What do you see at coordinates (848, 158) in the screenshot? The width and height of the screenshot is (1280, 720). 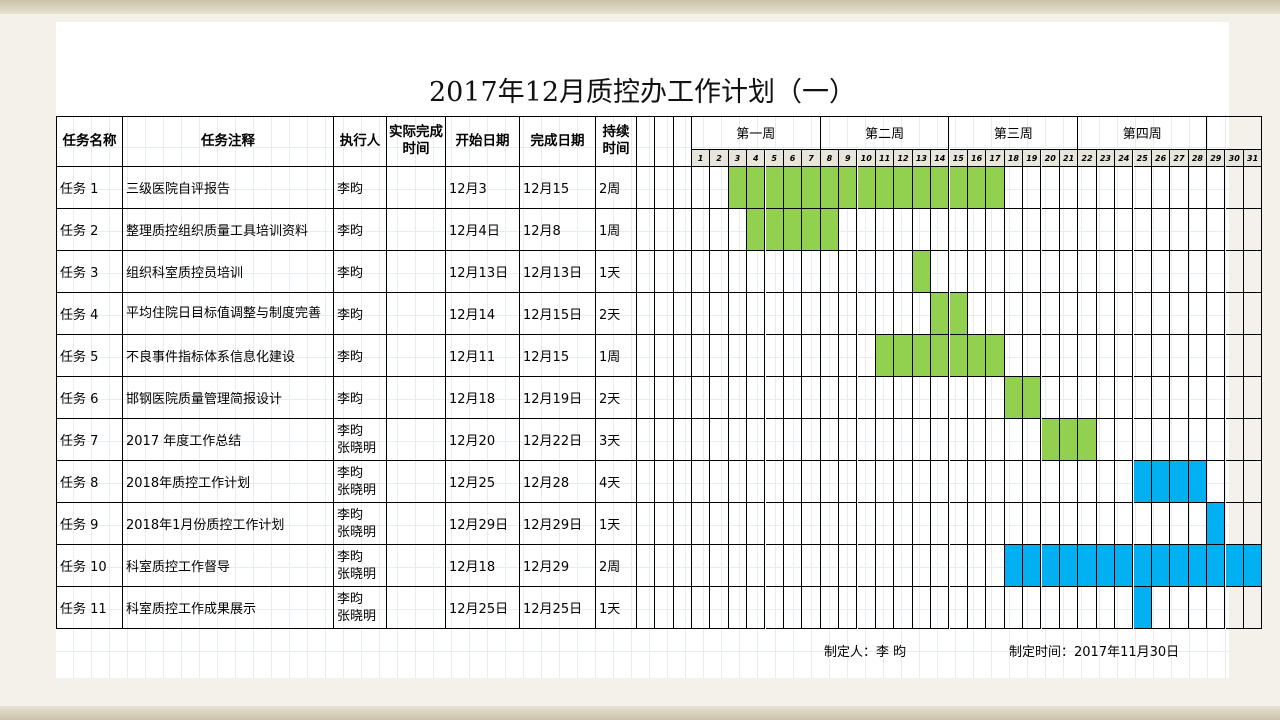 I see `day-header: 9` at bounding box center [848, 158].